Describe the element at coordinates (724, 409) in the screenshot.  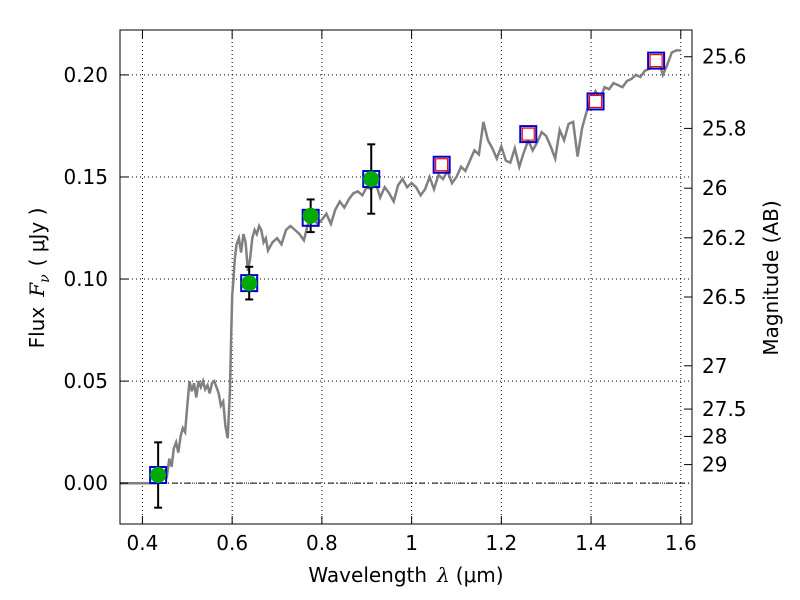
I see `mag-tick-label: 27.5` at that location.